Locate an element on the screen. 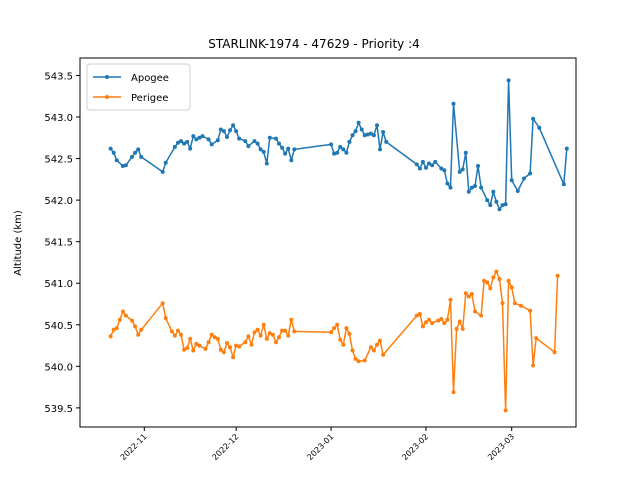 The image size is (640, 480). y-tick-label: 542.5 is located at coordinates (58, 160).